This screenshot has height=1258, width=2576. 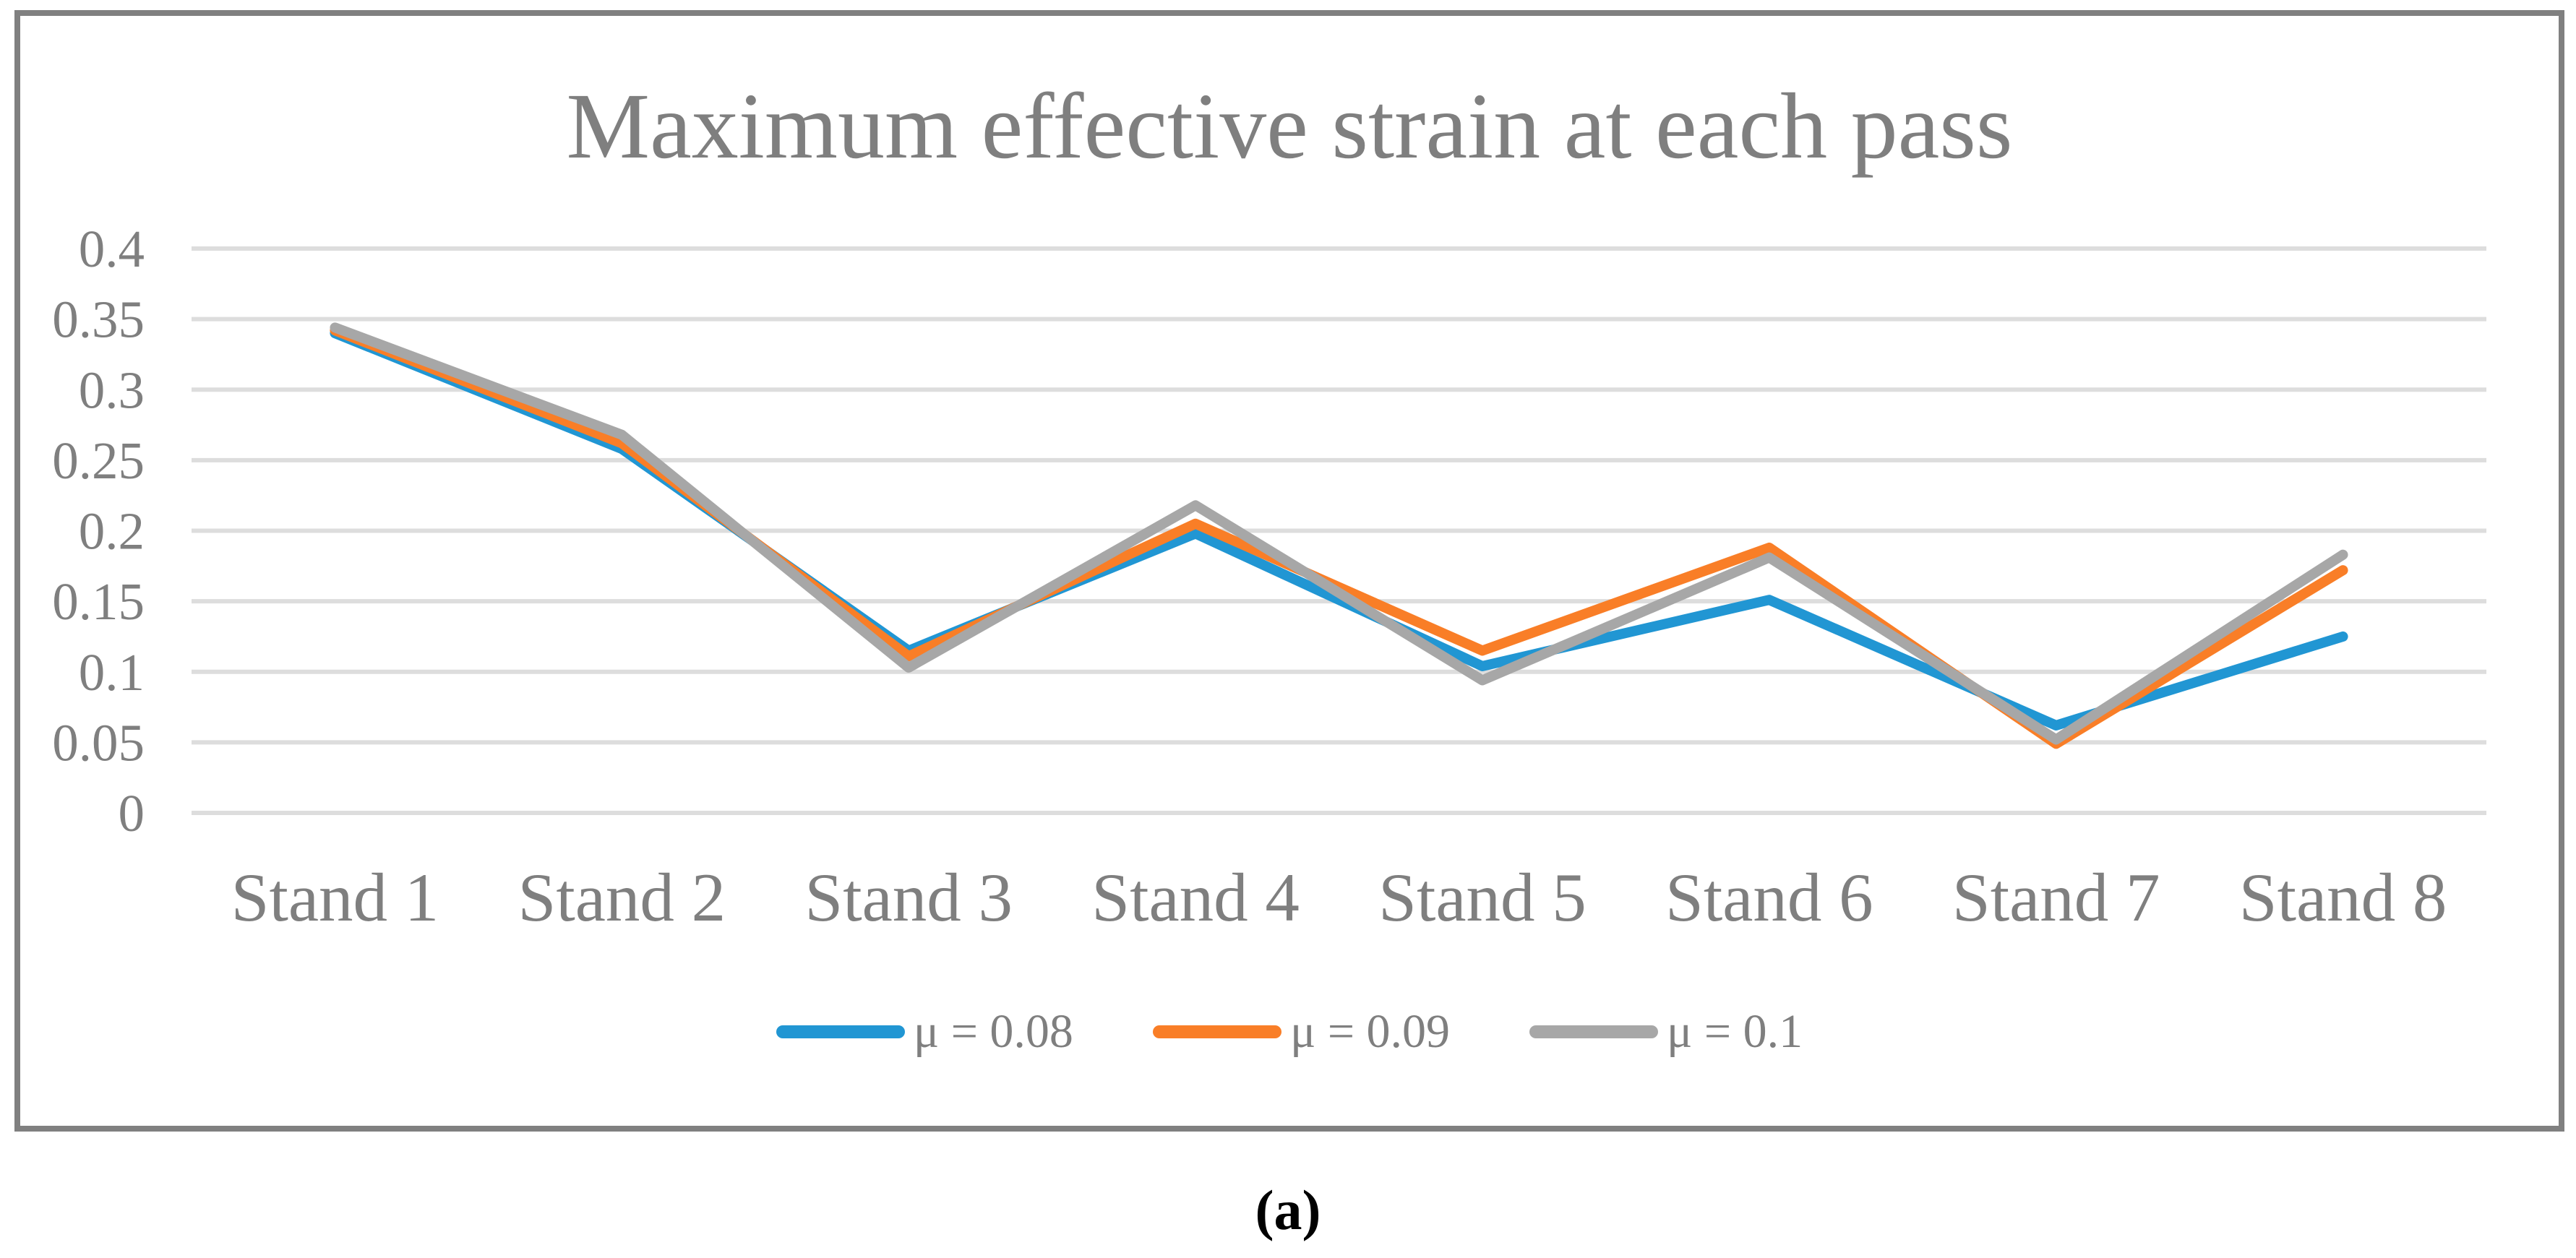 What do you see at coordinates (2056, 897) in the screenshot?
I see `x-axis-label: Stand 7` at bounding box center [2056, 897].